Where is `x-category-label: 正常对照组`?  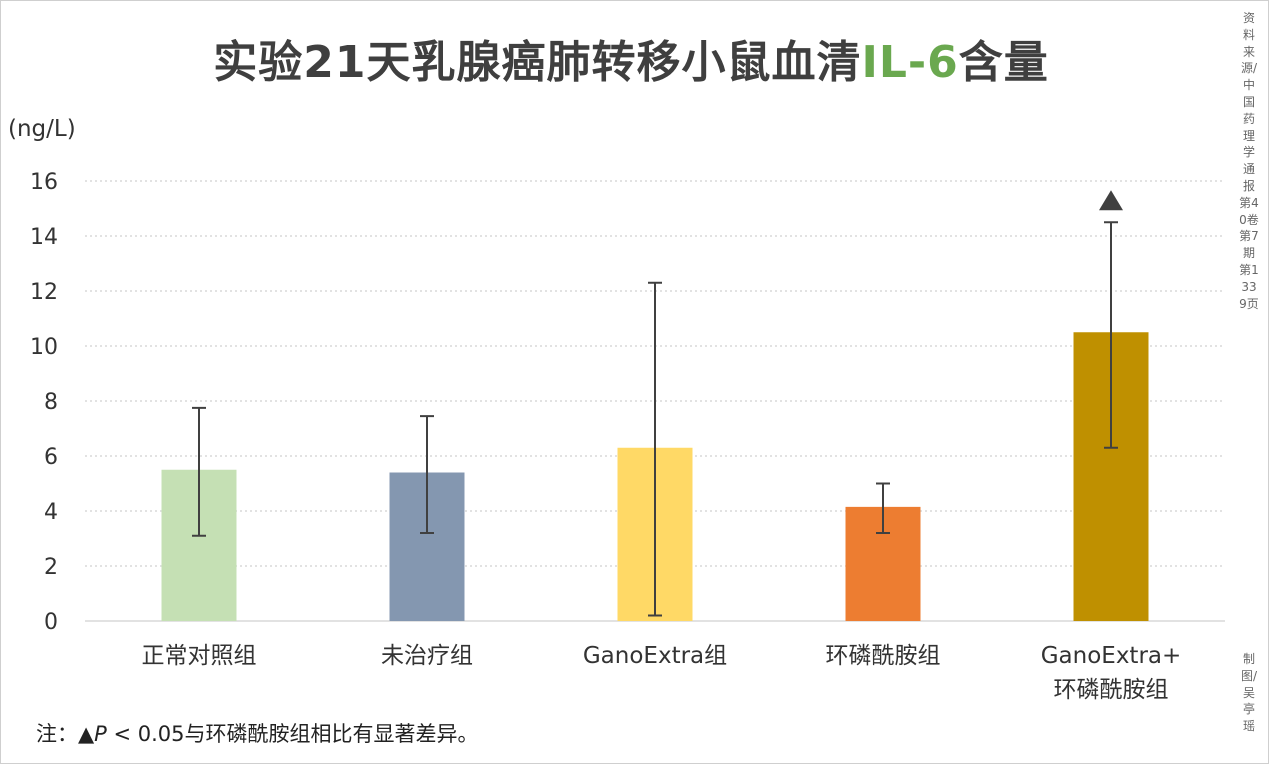
x-category-label: 正常对照组 is located at coordinates (199, 656).